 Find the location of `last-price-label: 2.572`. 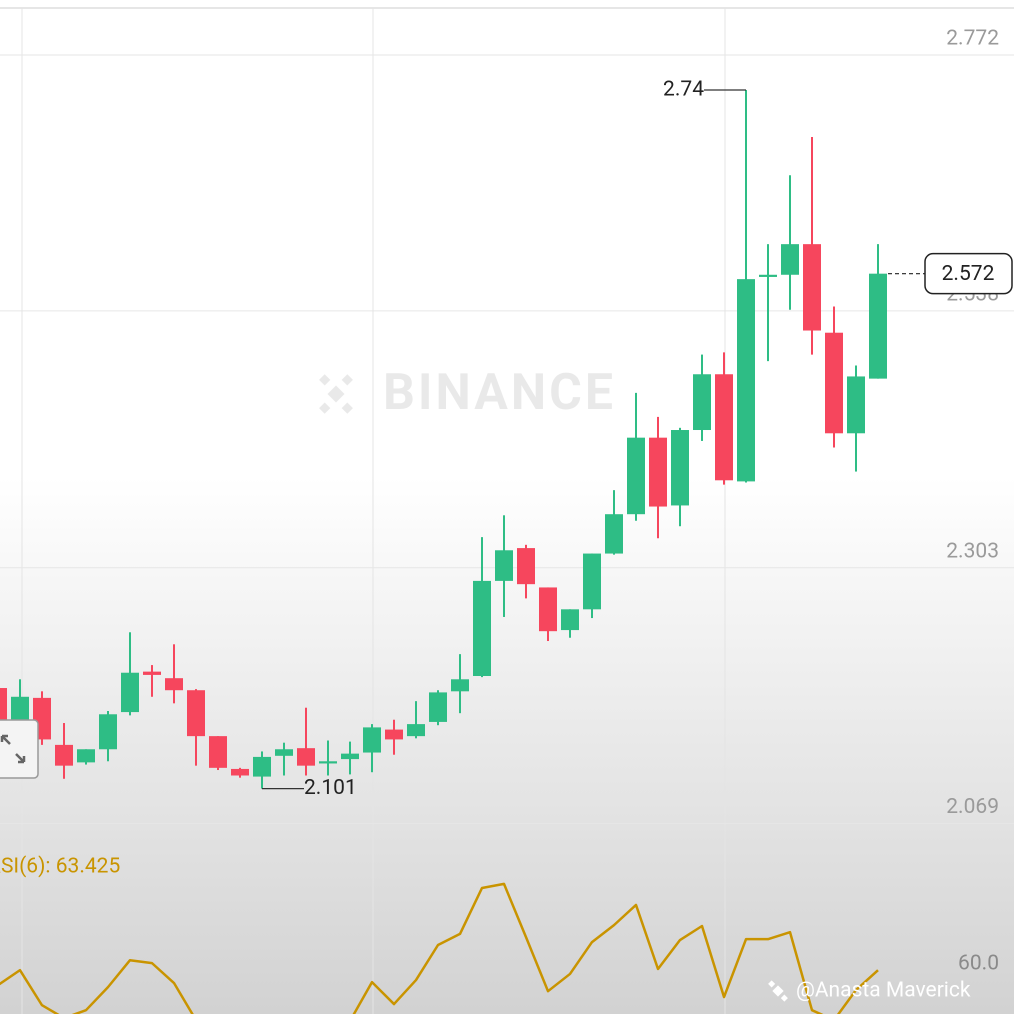

last-price-label: 2.572 is located at coordinates (968, 274).